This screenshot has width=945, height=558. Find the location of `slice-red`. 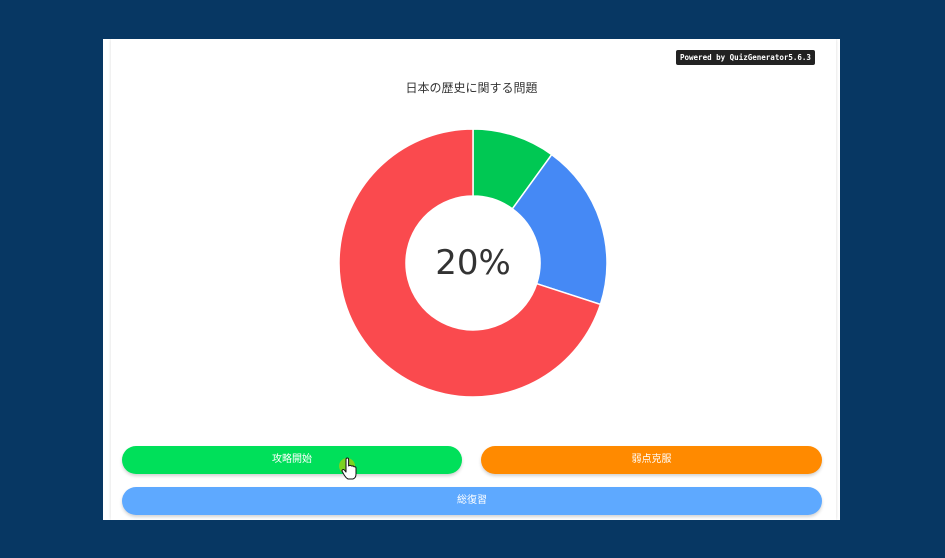

slice-red is located at coordinates (470, 263).